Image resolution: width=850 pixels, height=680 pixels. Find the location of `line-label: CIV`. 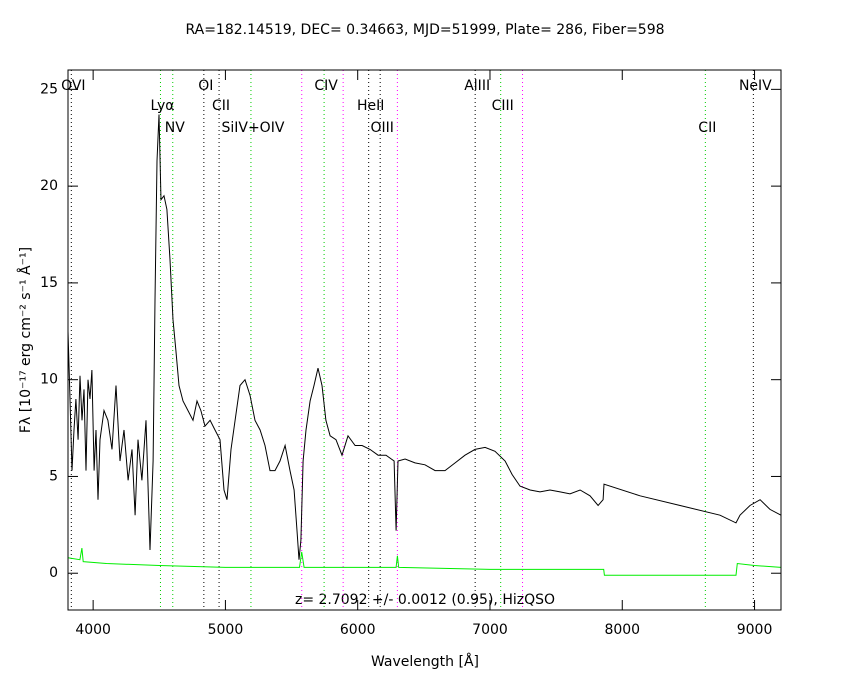

line-label: CIV is located at coordinates (326, 86).